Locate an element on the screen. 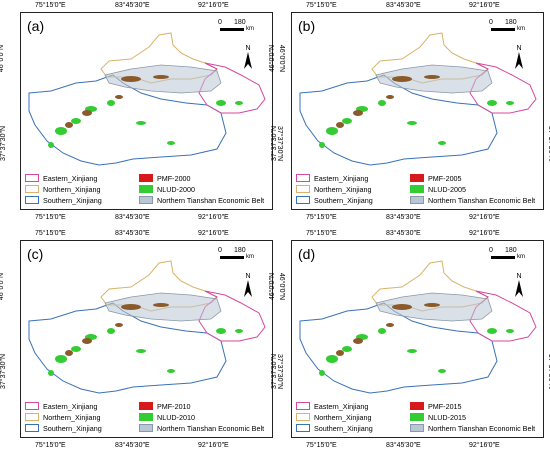 The image size is (550, 456). legend-item-nlud: NLUD-2000 is located at coordinates (167, 189).